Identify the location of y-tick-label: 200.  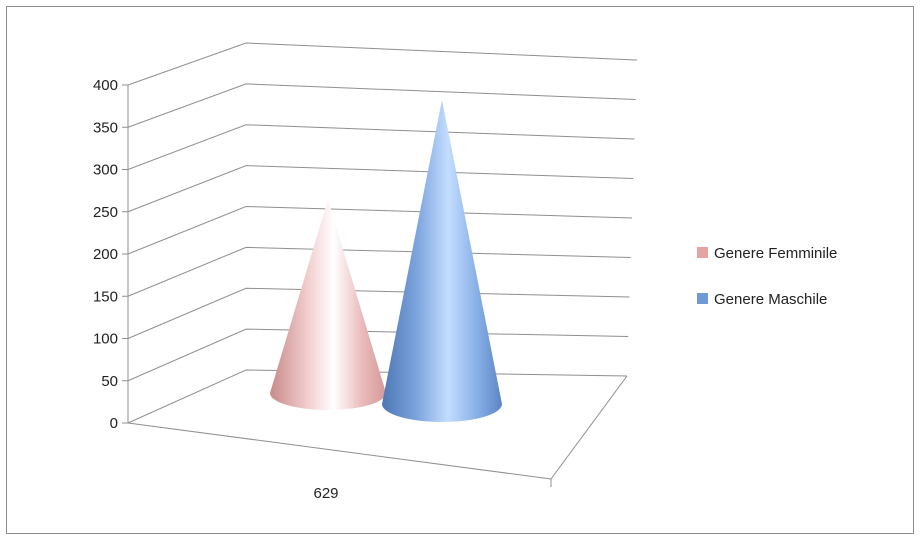
(105, 254).